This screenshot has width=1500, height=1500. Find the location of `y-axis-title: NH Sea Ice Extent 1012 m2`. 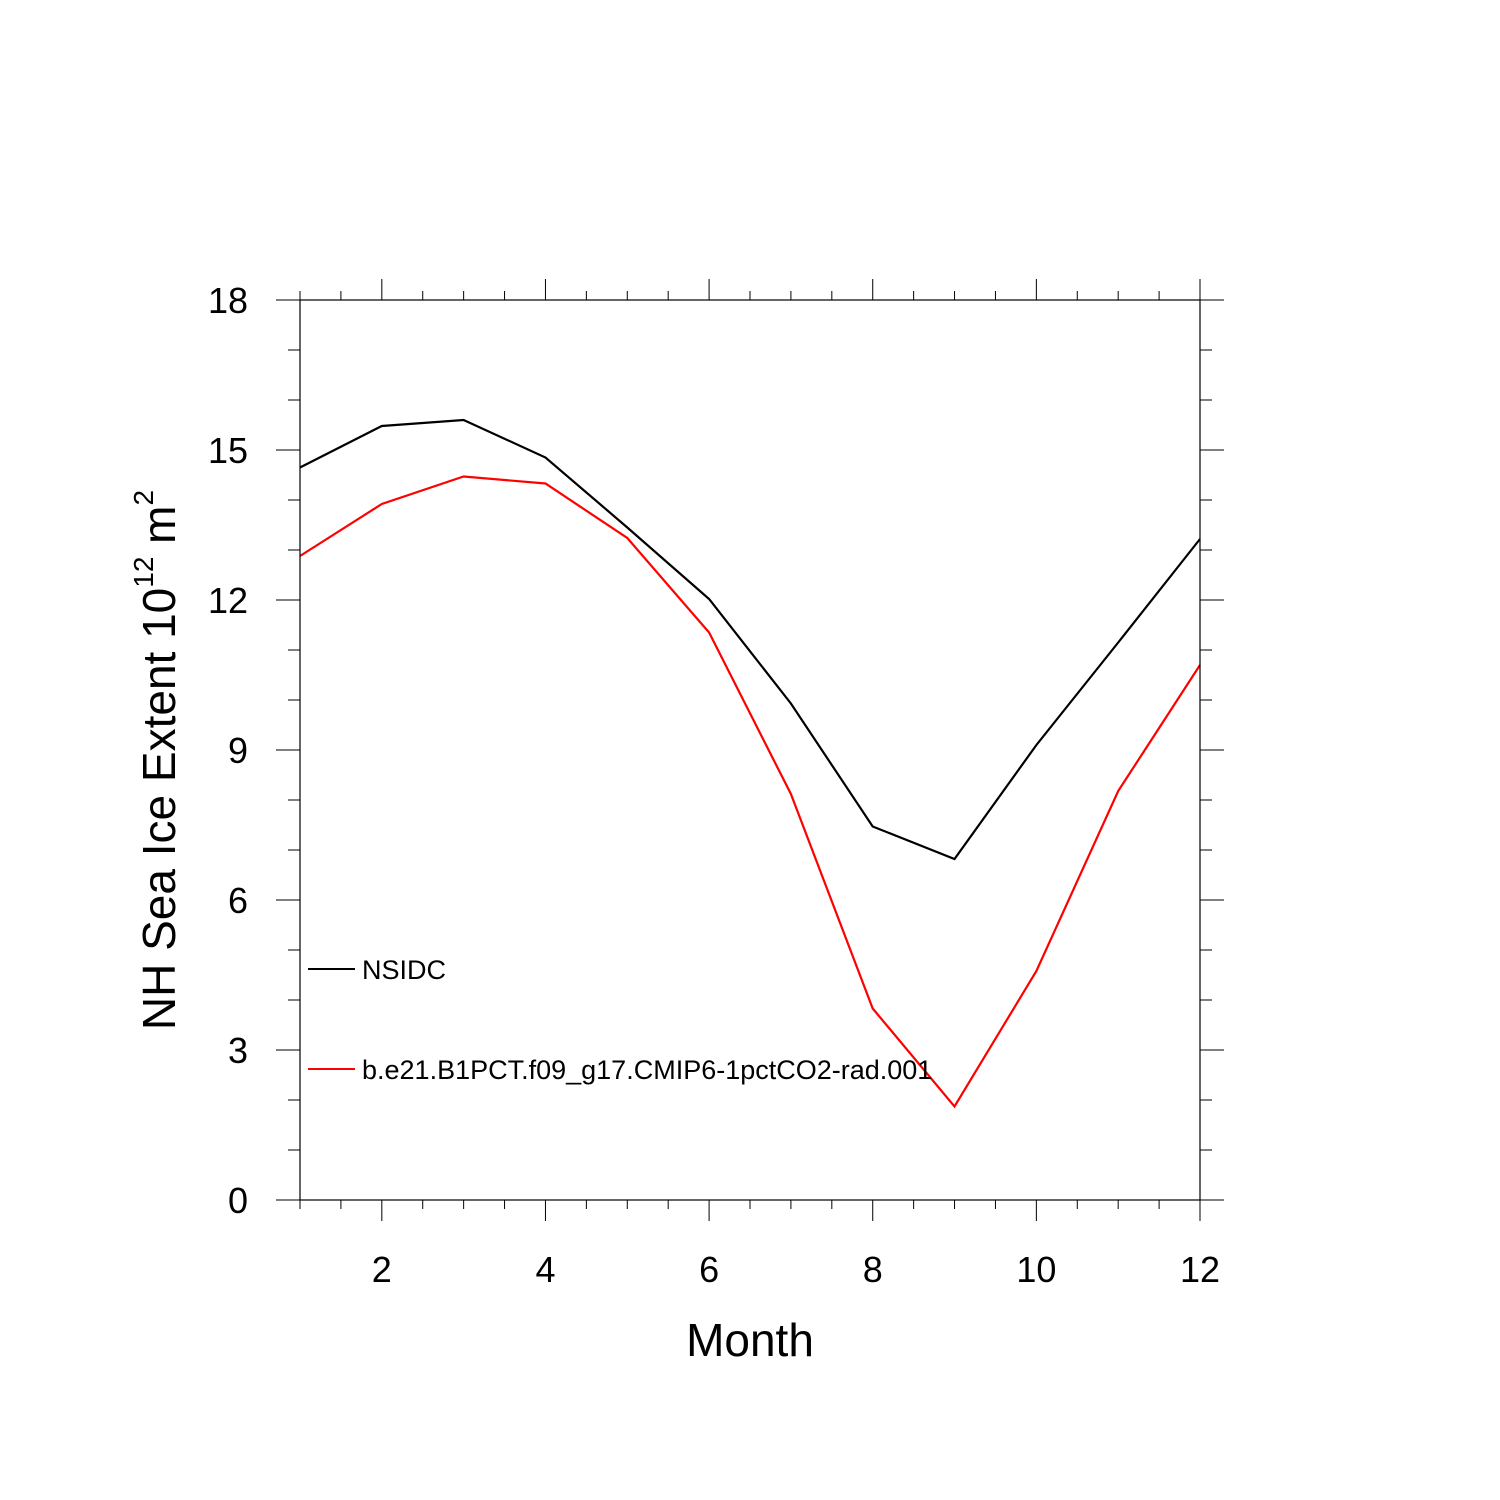

y-axis-title: NH Sea Ice Extent 1012 m2 is located at coordinates (156, 760).